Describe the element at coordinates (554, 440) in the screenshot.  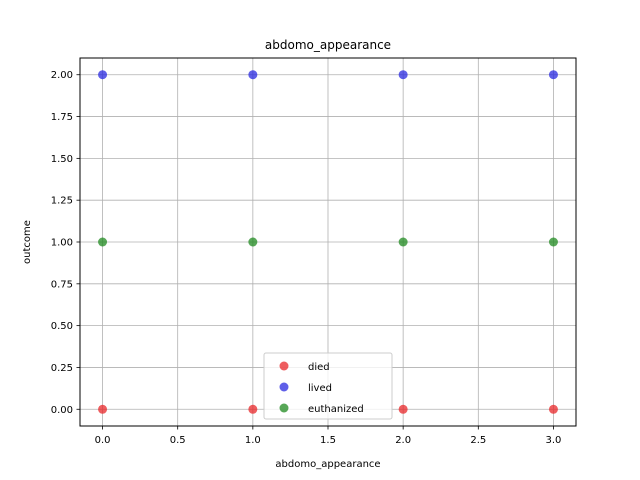
I see `x-tick-label: 3.0` at that location.